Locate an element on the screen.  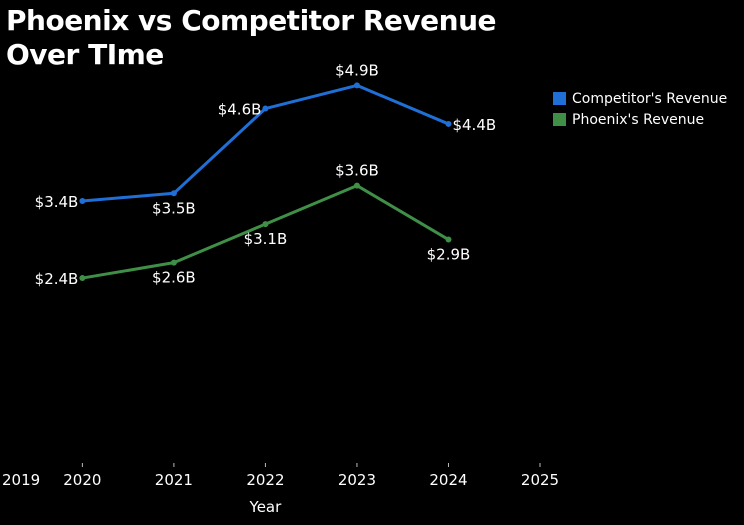
data-label: $2.6B is located at coordinates (174, 278).